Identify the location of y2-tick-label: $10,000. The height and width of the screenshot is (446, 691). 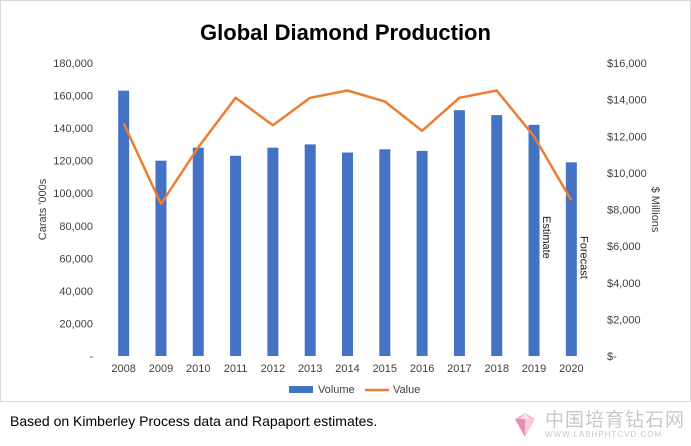
(627, 174).